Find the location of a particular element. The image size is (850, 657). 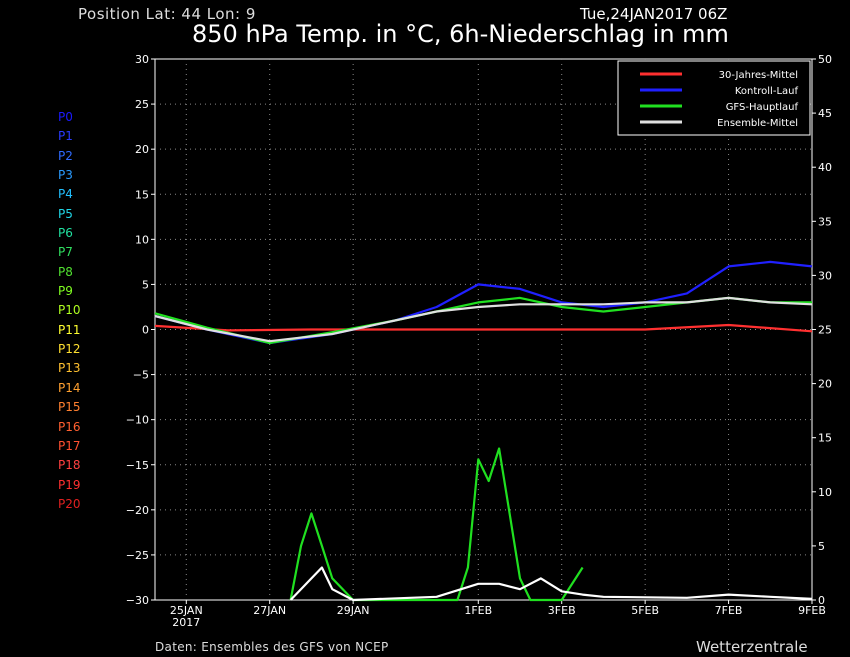

left-tick-label: 25 is located at coordinates (142, 104).